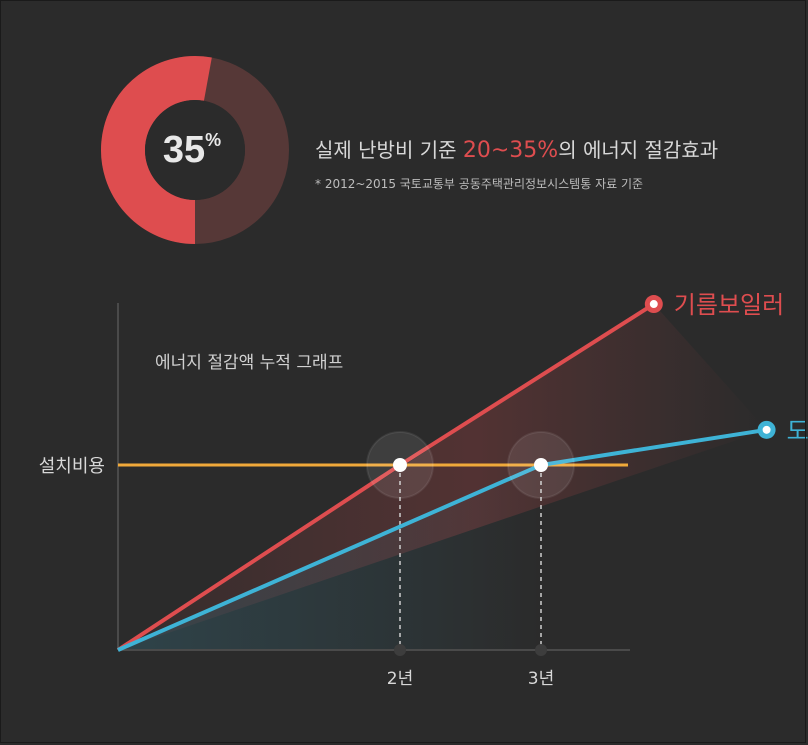 This screenshot has width=808, height=745. What do you see at coordinates (479, 184) in the screenshot?
I see `headline-note: * 2012~2015 국토교통부 공동주택관리정보시스템통 자료 기준` at bounding box center [479, 184].